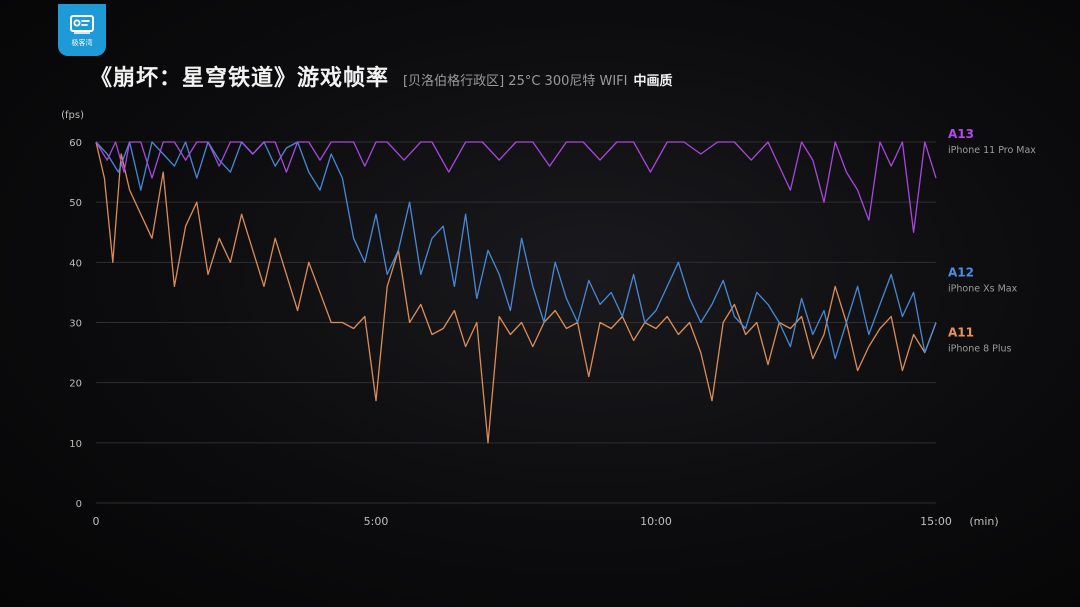  What do you see at coordinates (75, 444) in the screenshot?
I see `y-tick-label-10: 10` at bounding box center [75, 444].